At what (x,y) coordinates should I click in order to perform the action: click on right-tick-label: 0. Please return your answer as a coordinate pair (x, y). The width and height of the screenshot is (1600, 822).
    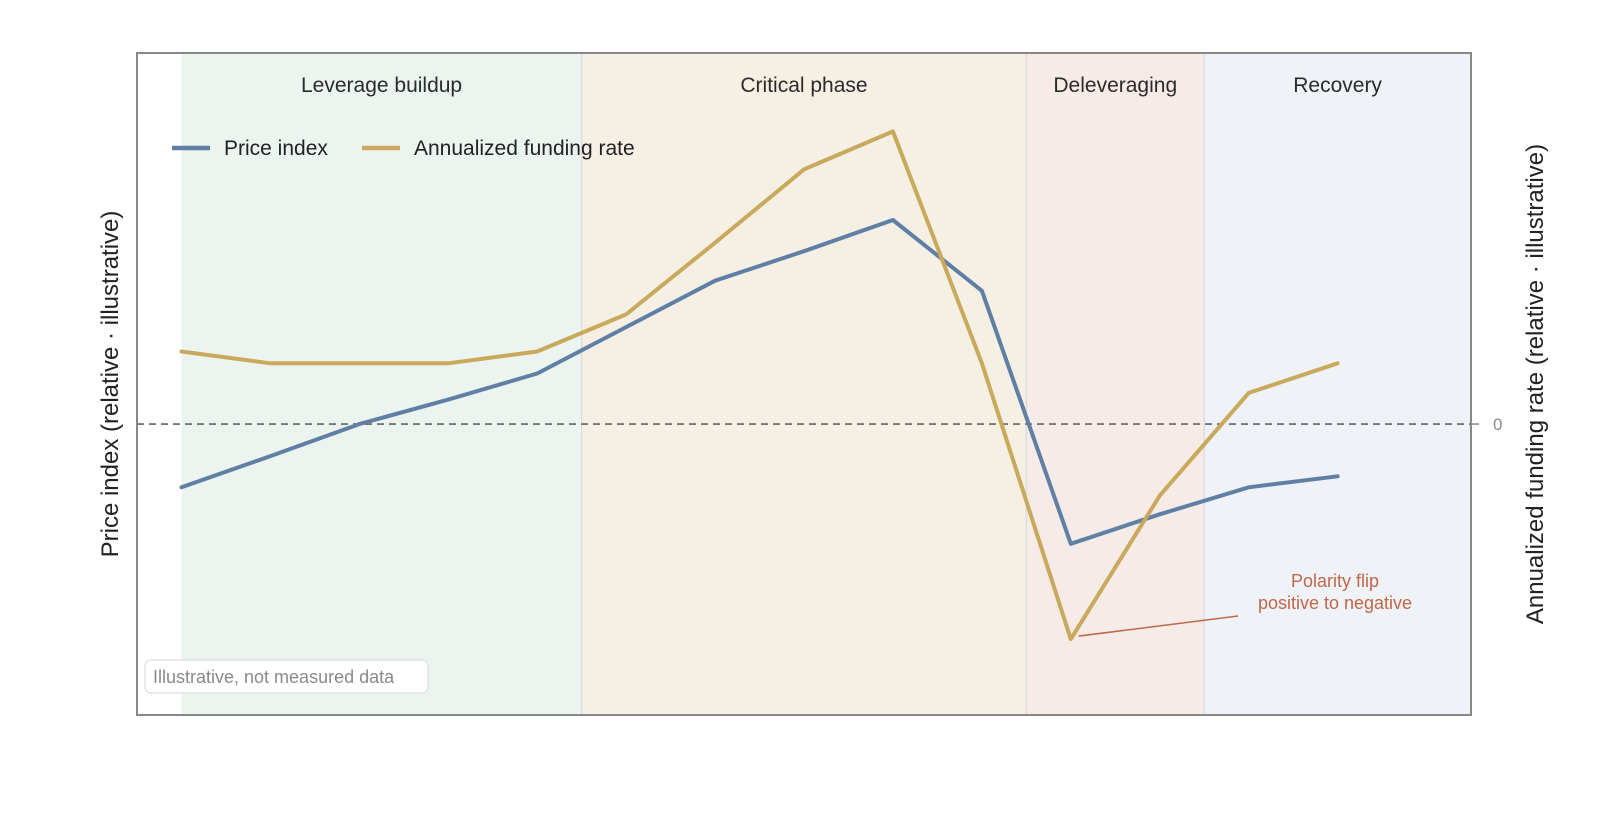
    Looking at the image, I should click on (1497, 424).